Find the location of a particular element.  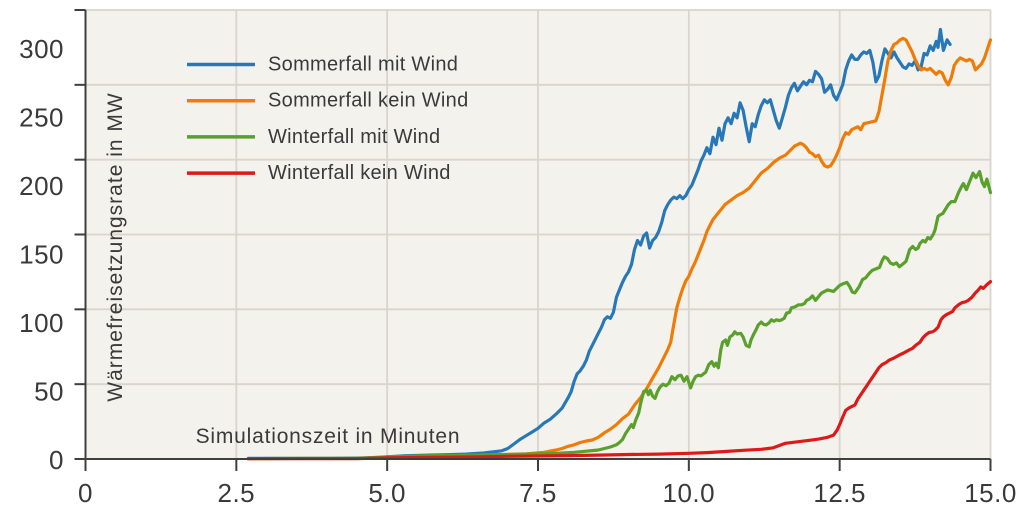

x-tick-label-5.0: 5.0 is located at coordinates (387, 493).